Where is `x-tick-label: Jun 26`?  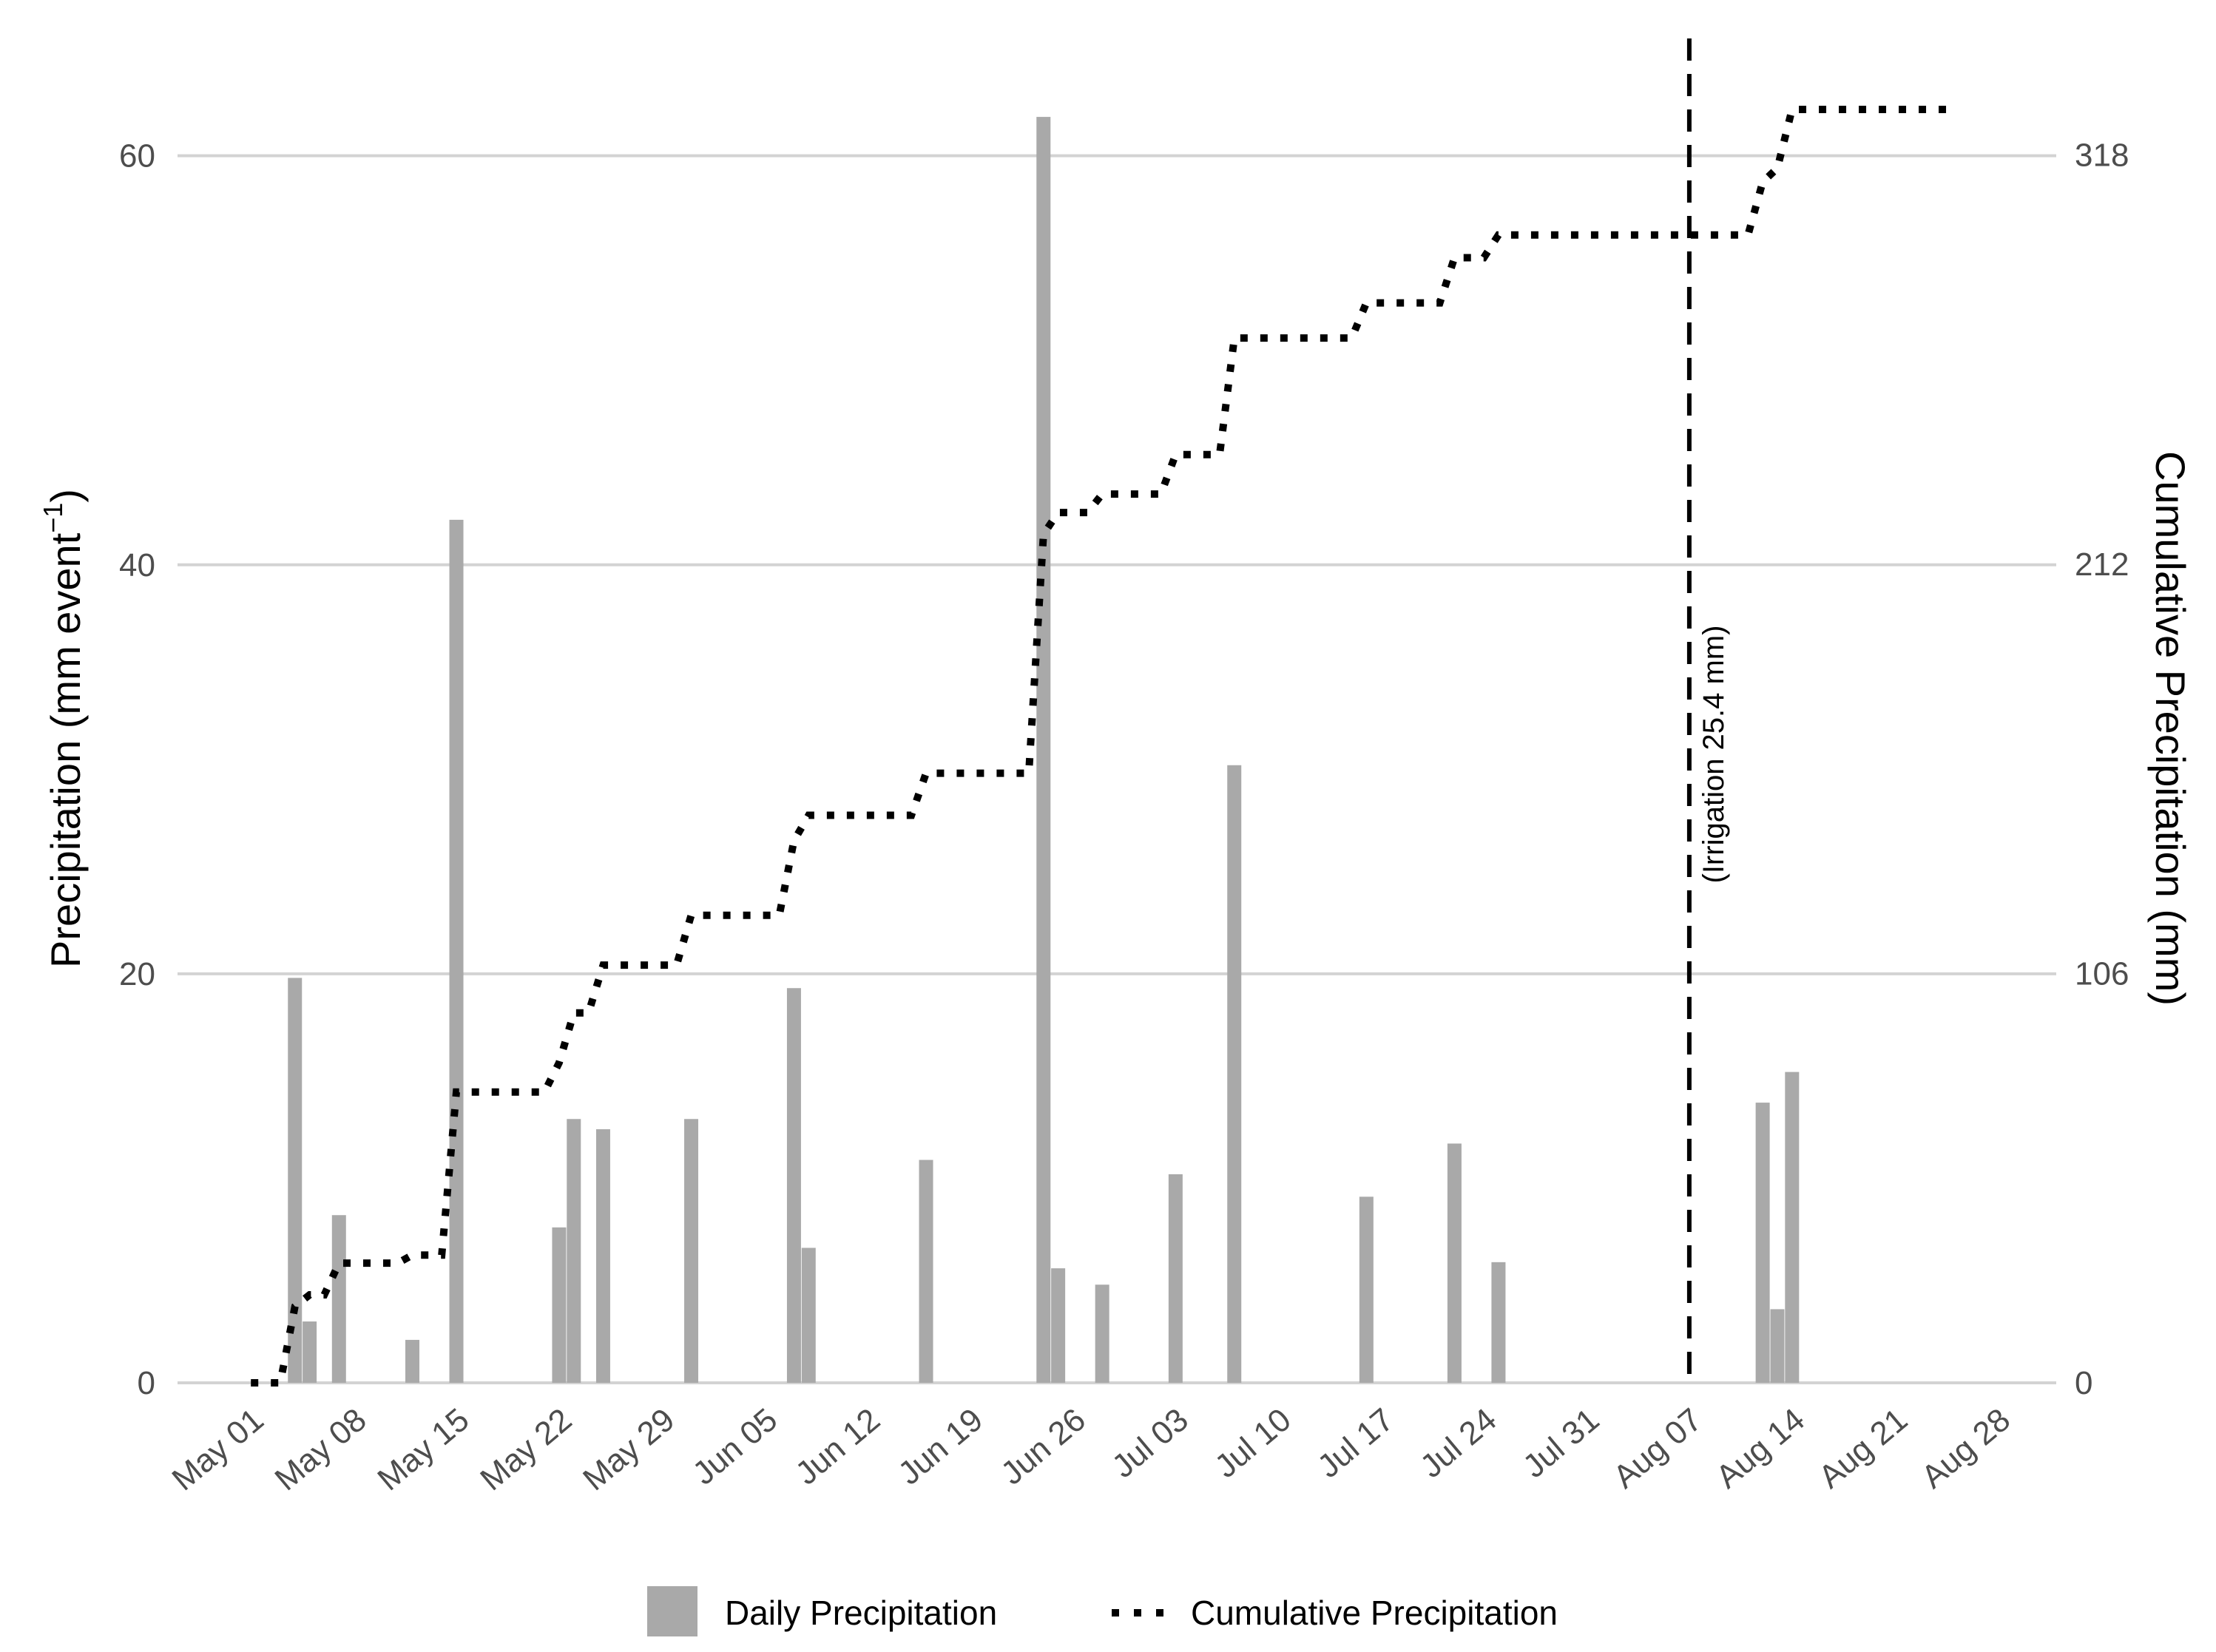
x-tick-label: Jun 26 is located at coordinates (1043, 1446).